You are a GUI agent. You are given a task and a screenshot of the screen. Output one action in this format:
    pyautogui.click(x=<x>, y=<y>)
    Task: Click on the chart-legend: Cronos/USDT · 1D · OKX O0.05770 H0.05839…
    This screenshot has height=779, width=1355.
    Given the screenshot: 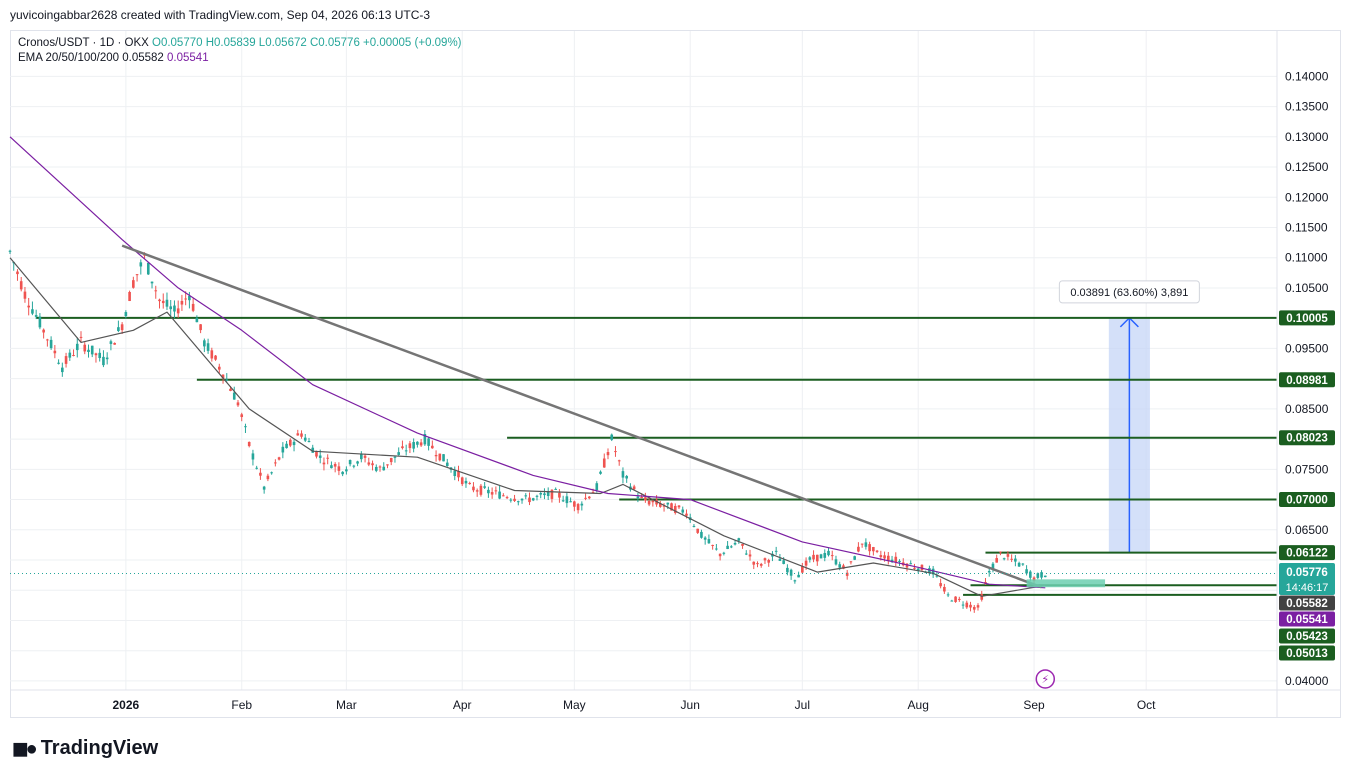 What is the action you would take?
    pyautogui.click(x=240, y=51)
    